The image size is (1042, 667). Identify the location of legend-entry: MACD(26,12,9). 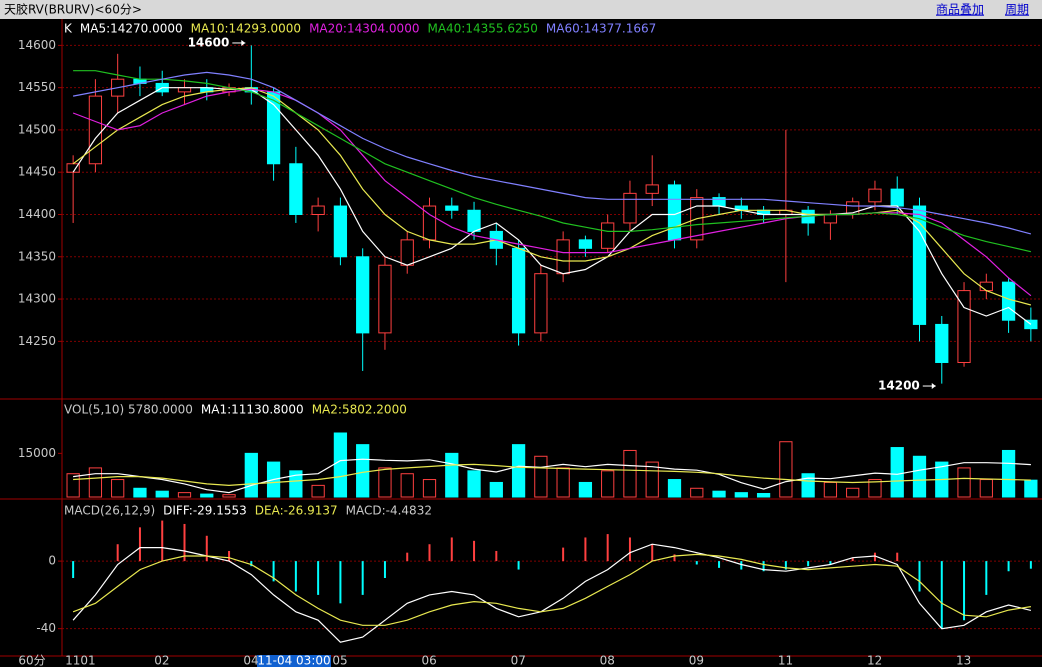
(109, 511).